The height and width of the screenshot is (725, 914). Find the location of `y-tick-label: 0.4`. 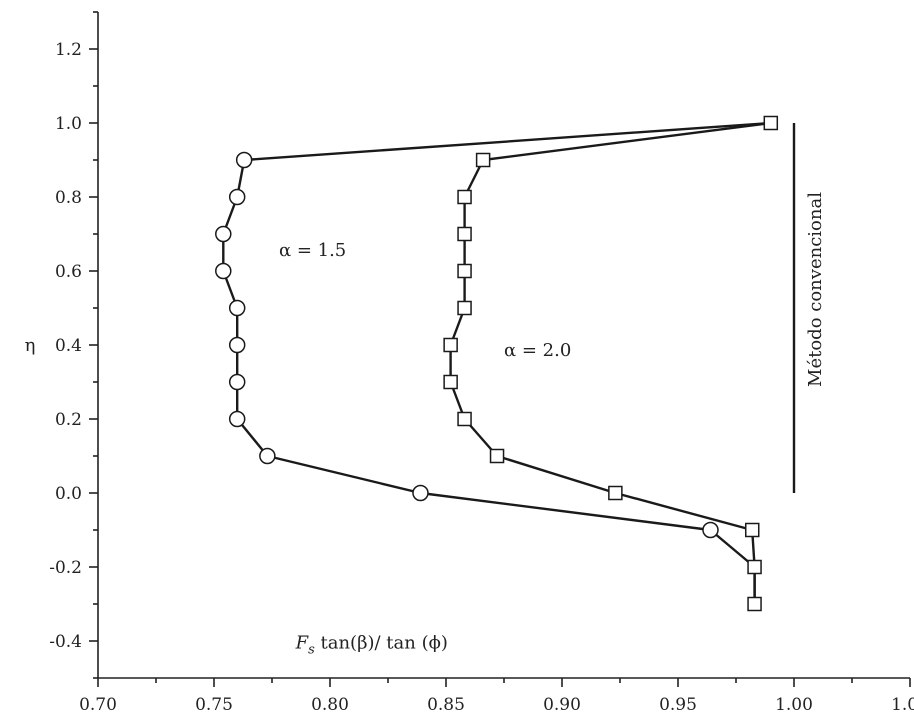

y-tick-label: 0.4 is located at coordinates (68, 346).